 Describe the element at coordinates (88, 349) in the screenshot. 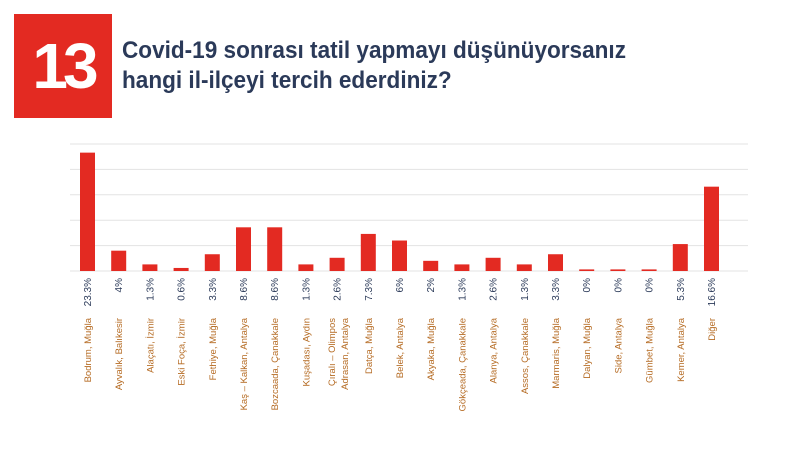

I see `category-label: Bodrum, Muğla` at that location.